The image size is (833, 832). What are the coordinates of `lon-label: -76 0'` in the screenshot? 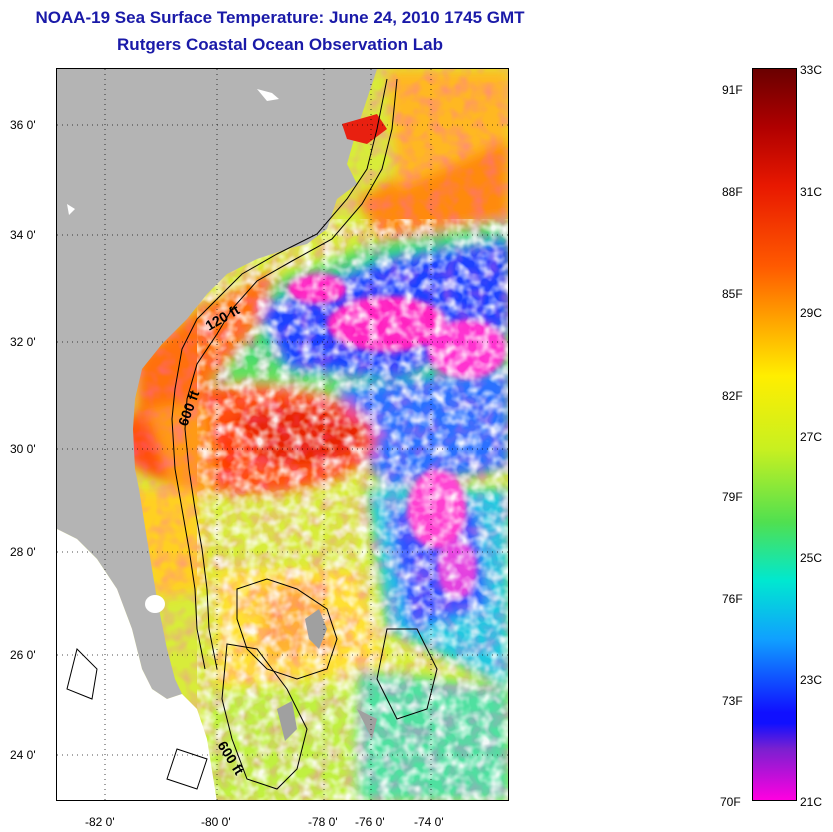 It's located at (370, 822).